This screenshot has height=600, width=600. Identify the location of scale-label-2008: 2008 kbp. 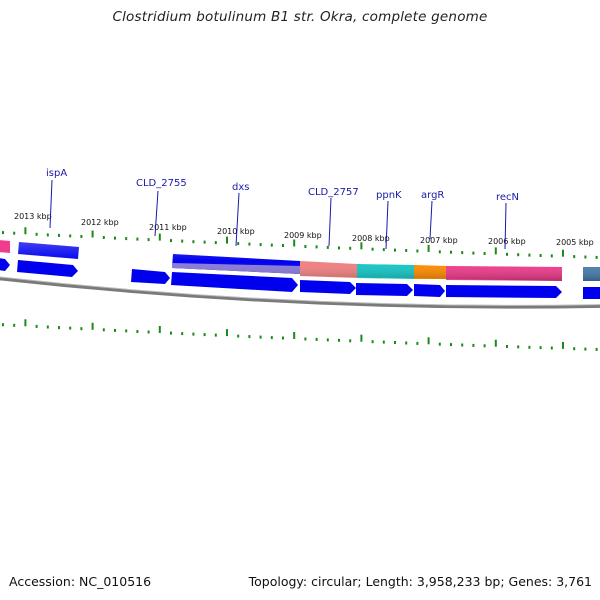
(371, 238).